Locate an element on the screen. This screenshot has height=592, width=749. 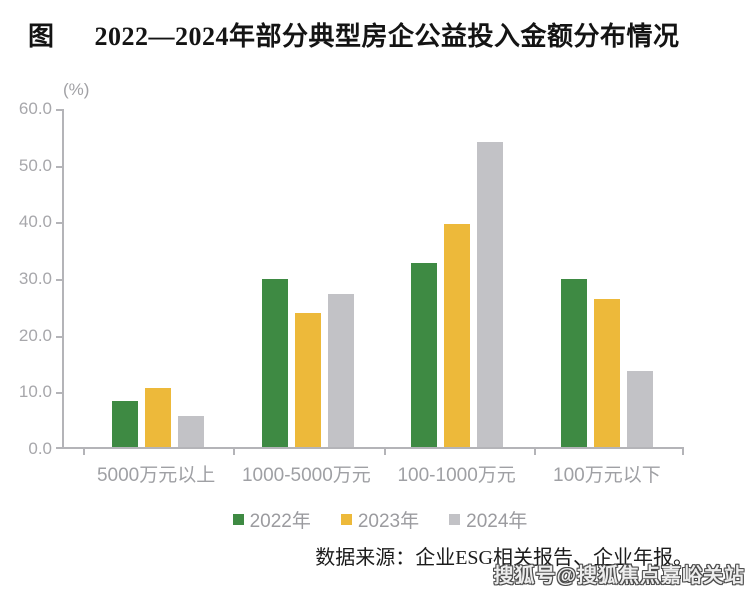
y-tick-label: 0.0 is located at coordinates (40, 448).